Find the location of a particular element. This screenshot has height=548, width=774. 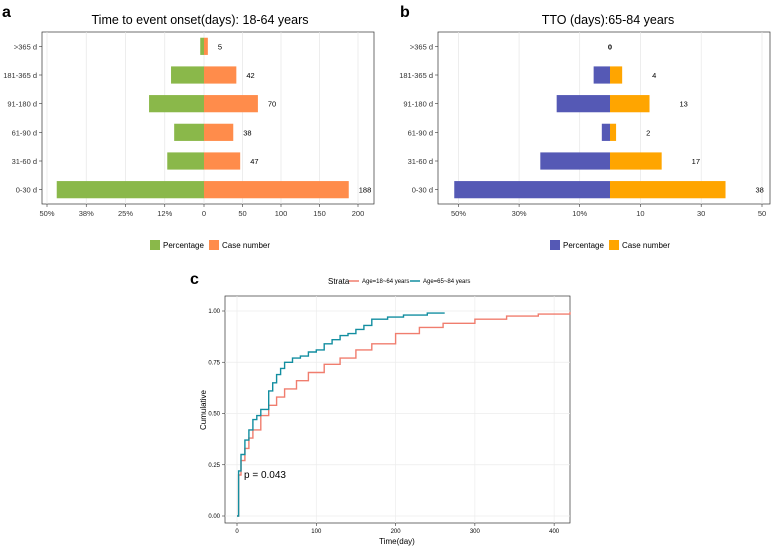

y-tick-label: 0.75 is located at coordinates (214, 363).